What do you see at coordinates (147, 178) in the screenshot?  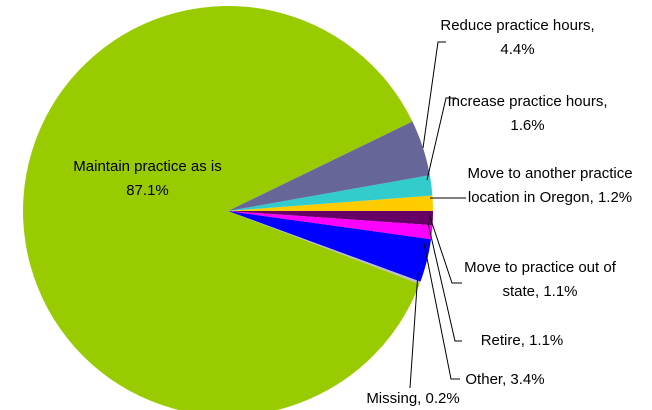 I see `slice-label: Maintain practice as is 87.1%` at bounding box center [147, 178].